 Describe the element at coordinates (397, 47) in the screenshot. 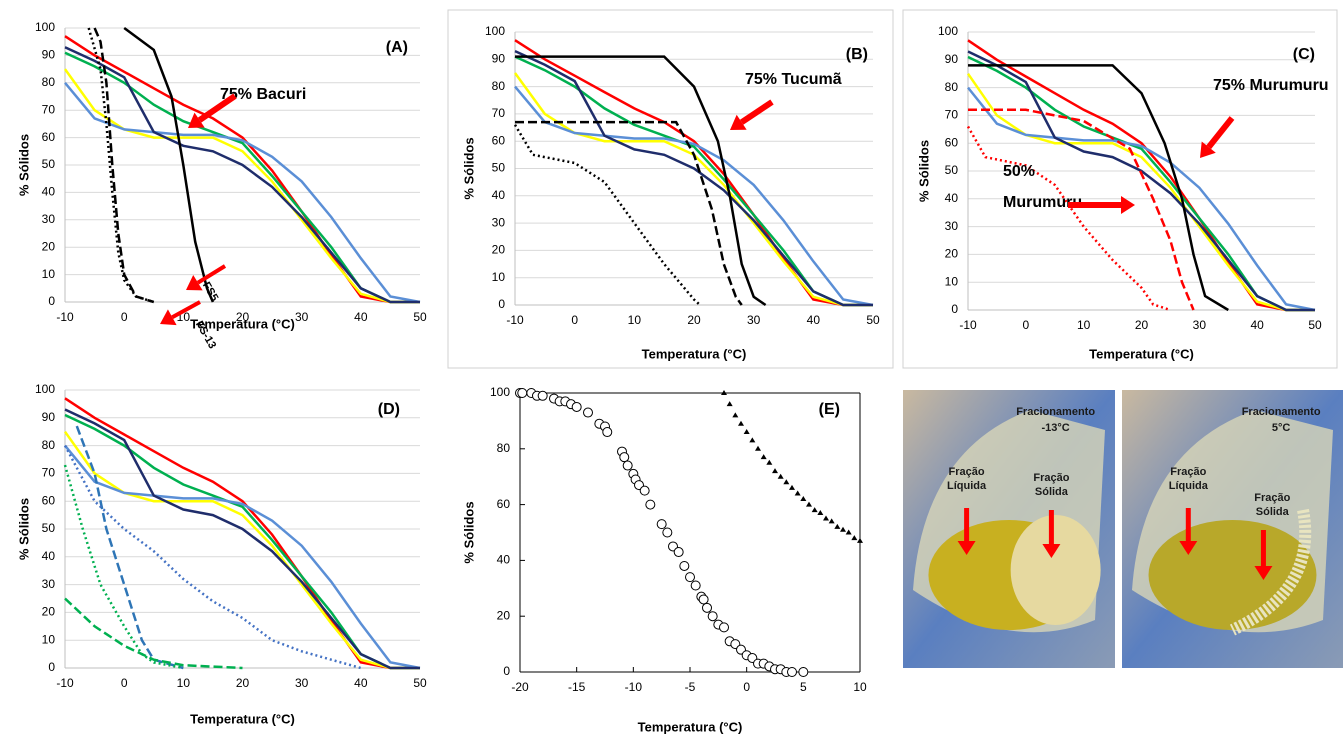

I see `panel-label: (A)` at that location.